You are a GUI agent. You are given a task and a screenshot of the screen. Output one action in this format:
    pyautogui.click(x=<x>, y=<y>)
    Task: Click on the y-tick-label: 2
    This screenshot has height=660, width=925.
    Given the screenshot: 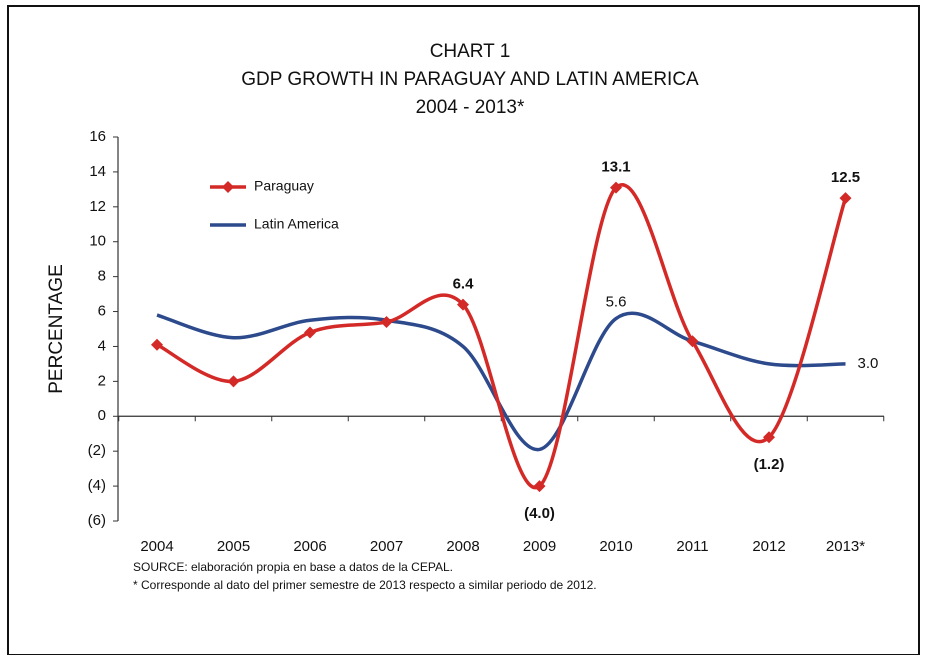 What is the action you would take?
    pyautogui.click(x=102, y=380)
    